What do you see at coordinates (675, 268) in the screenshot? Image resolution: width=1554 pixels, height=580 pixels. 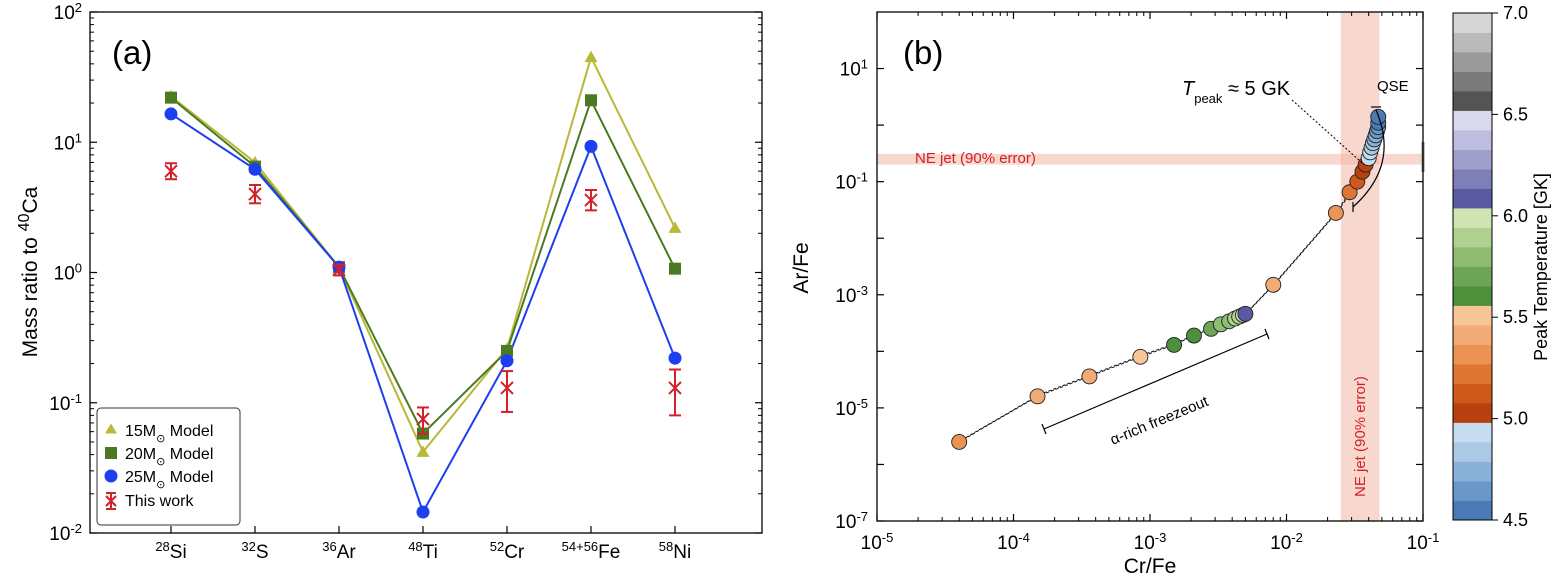 I see `data-point-20m-ni` at bounding box center [675, 268].